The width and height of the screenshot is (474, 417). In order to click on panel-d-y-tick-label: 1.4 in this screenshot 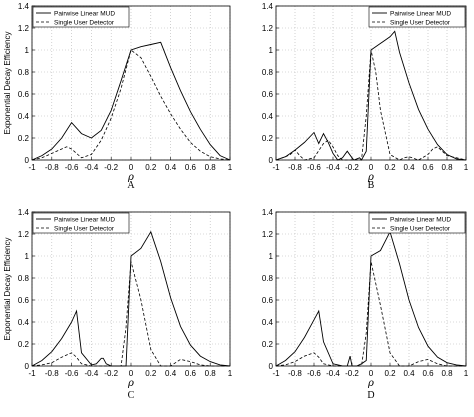, I will do `click(268, 212)`.